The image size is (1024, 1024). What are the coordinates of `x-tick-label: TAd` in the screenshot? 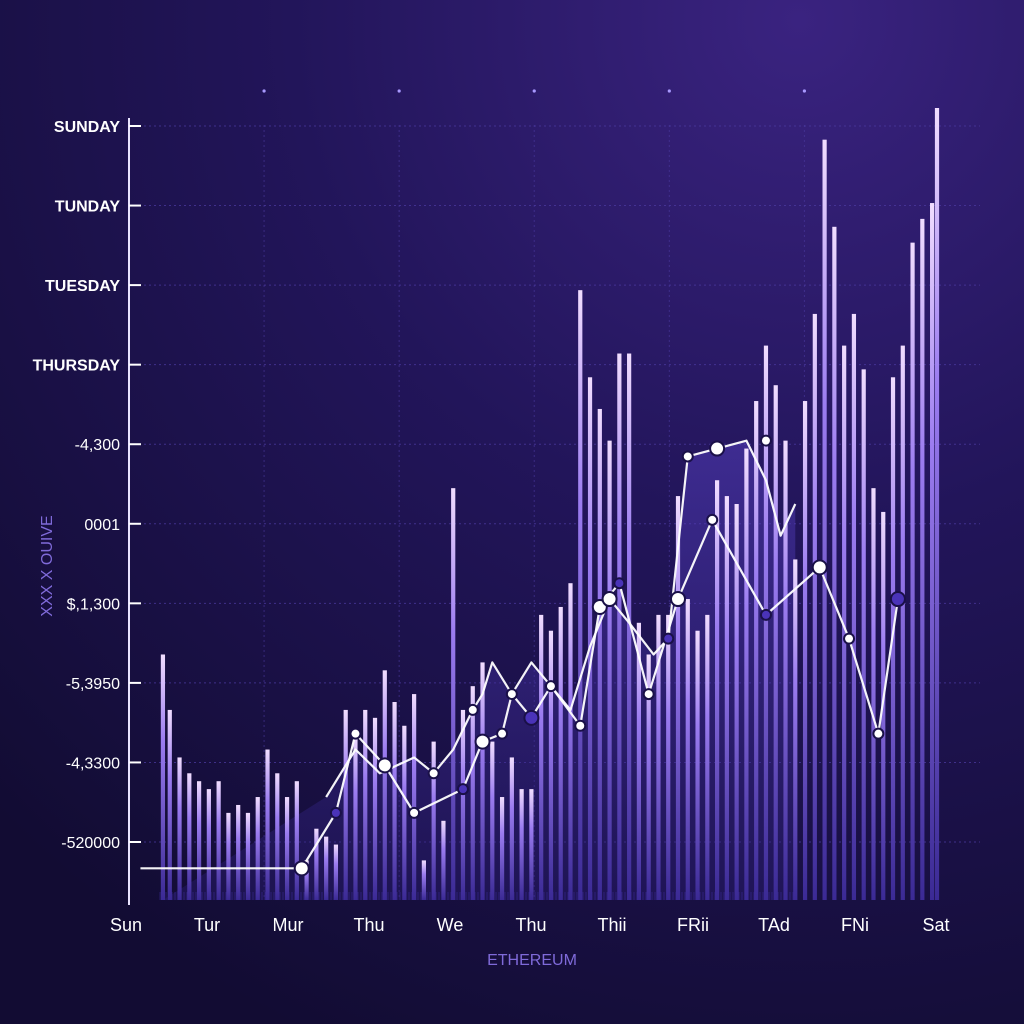 It's located at (774, 925).